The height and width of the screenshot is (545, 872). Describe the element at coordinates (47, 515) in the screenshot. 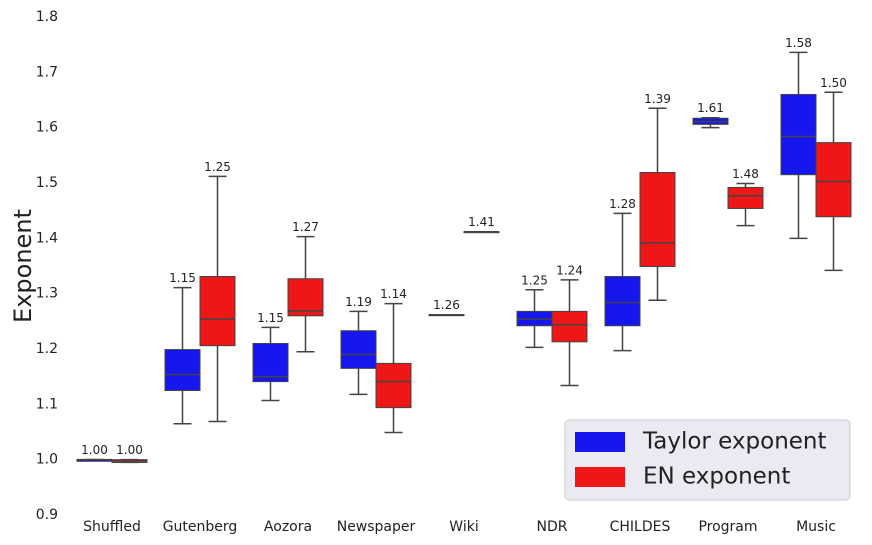

I see `y-tick-label: 0.9` at that location.